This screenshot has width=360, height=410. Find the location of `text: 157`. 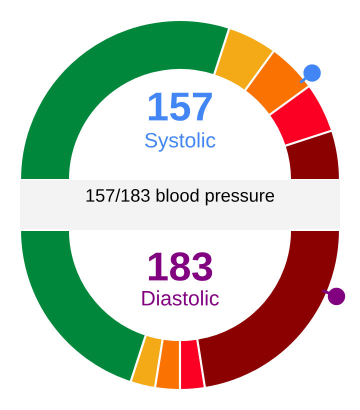

text: 157 is located at coordinates (180, 106).